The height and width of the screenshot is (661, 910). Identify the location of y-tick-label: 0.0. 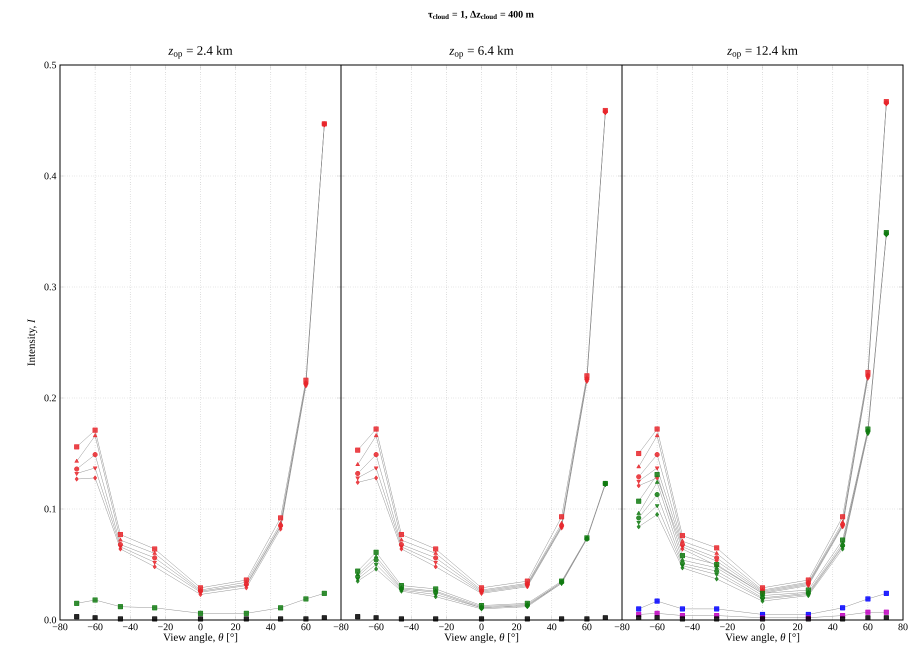
(50, 620).